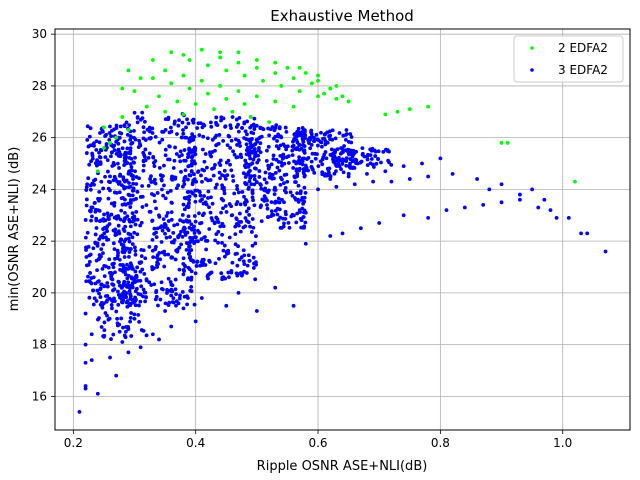  I want to click on x-tick-label: 1.0, so click(562, 443).